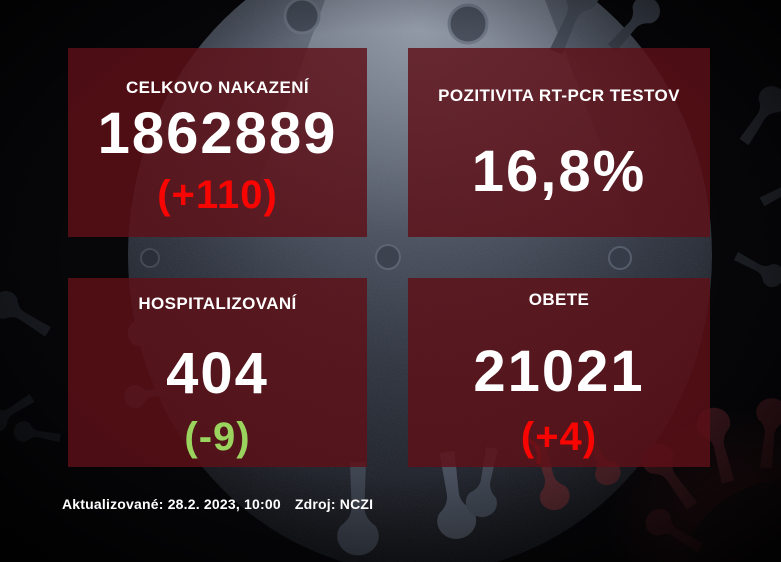 The image size is (781, 562). I want to click on stat-title-pcr-positivity: POZITIVITA RT-PCR TESTOV, so click(559, 95).